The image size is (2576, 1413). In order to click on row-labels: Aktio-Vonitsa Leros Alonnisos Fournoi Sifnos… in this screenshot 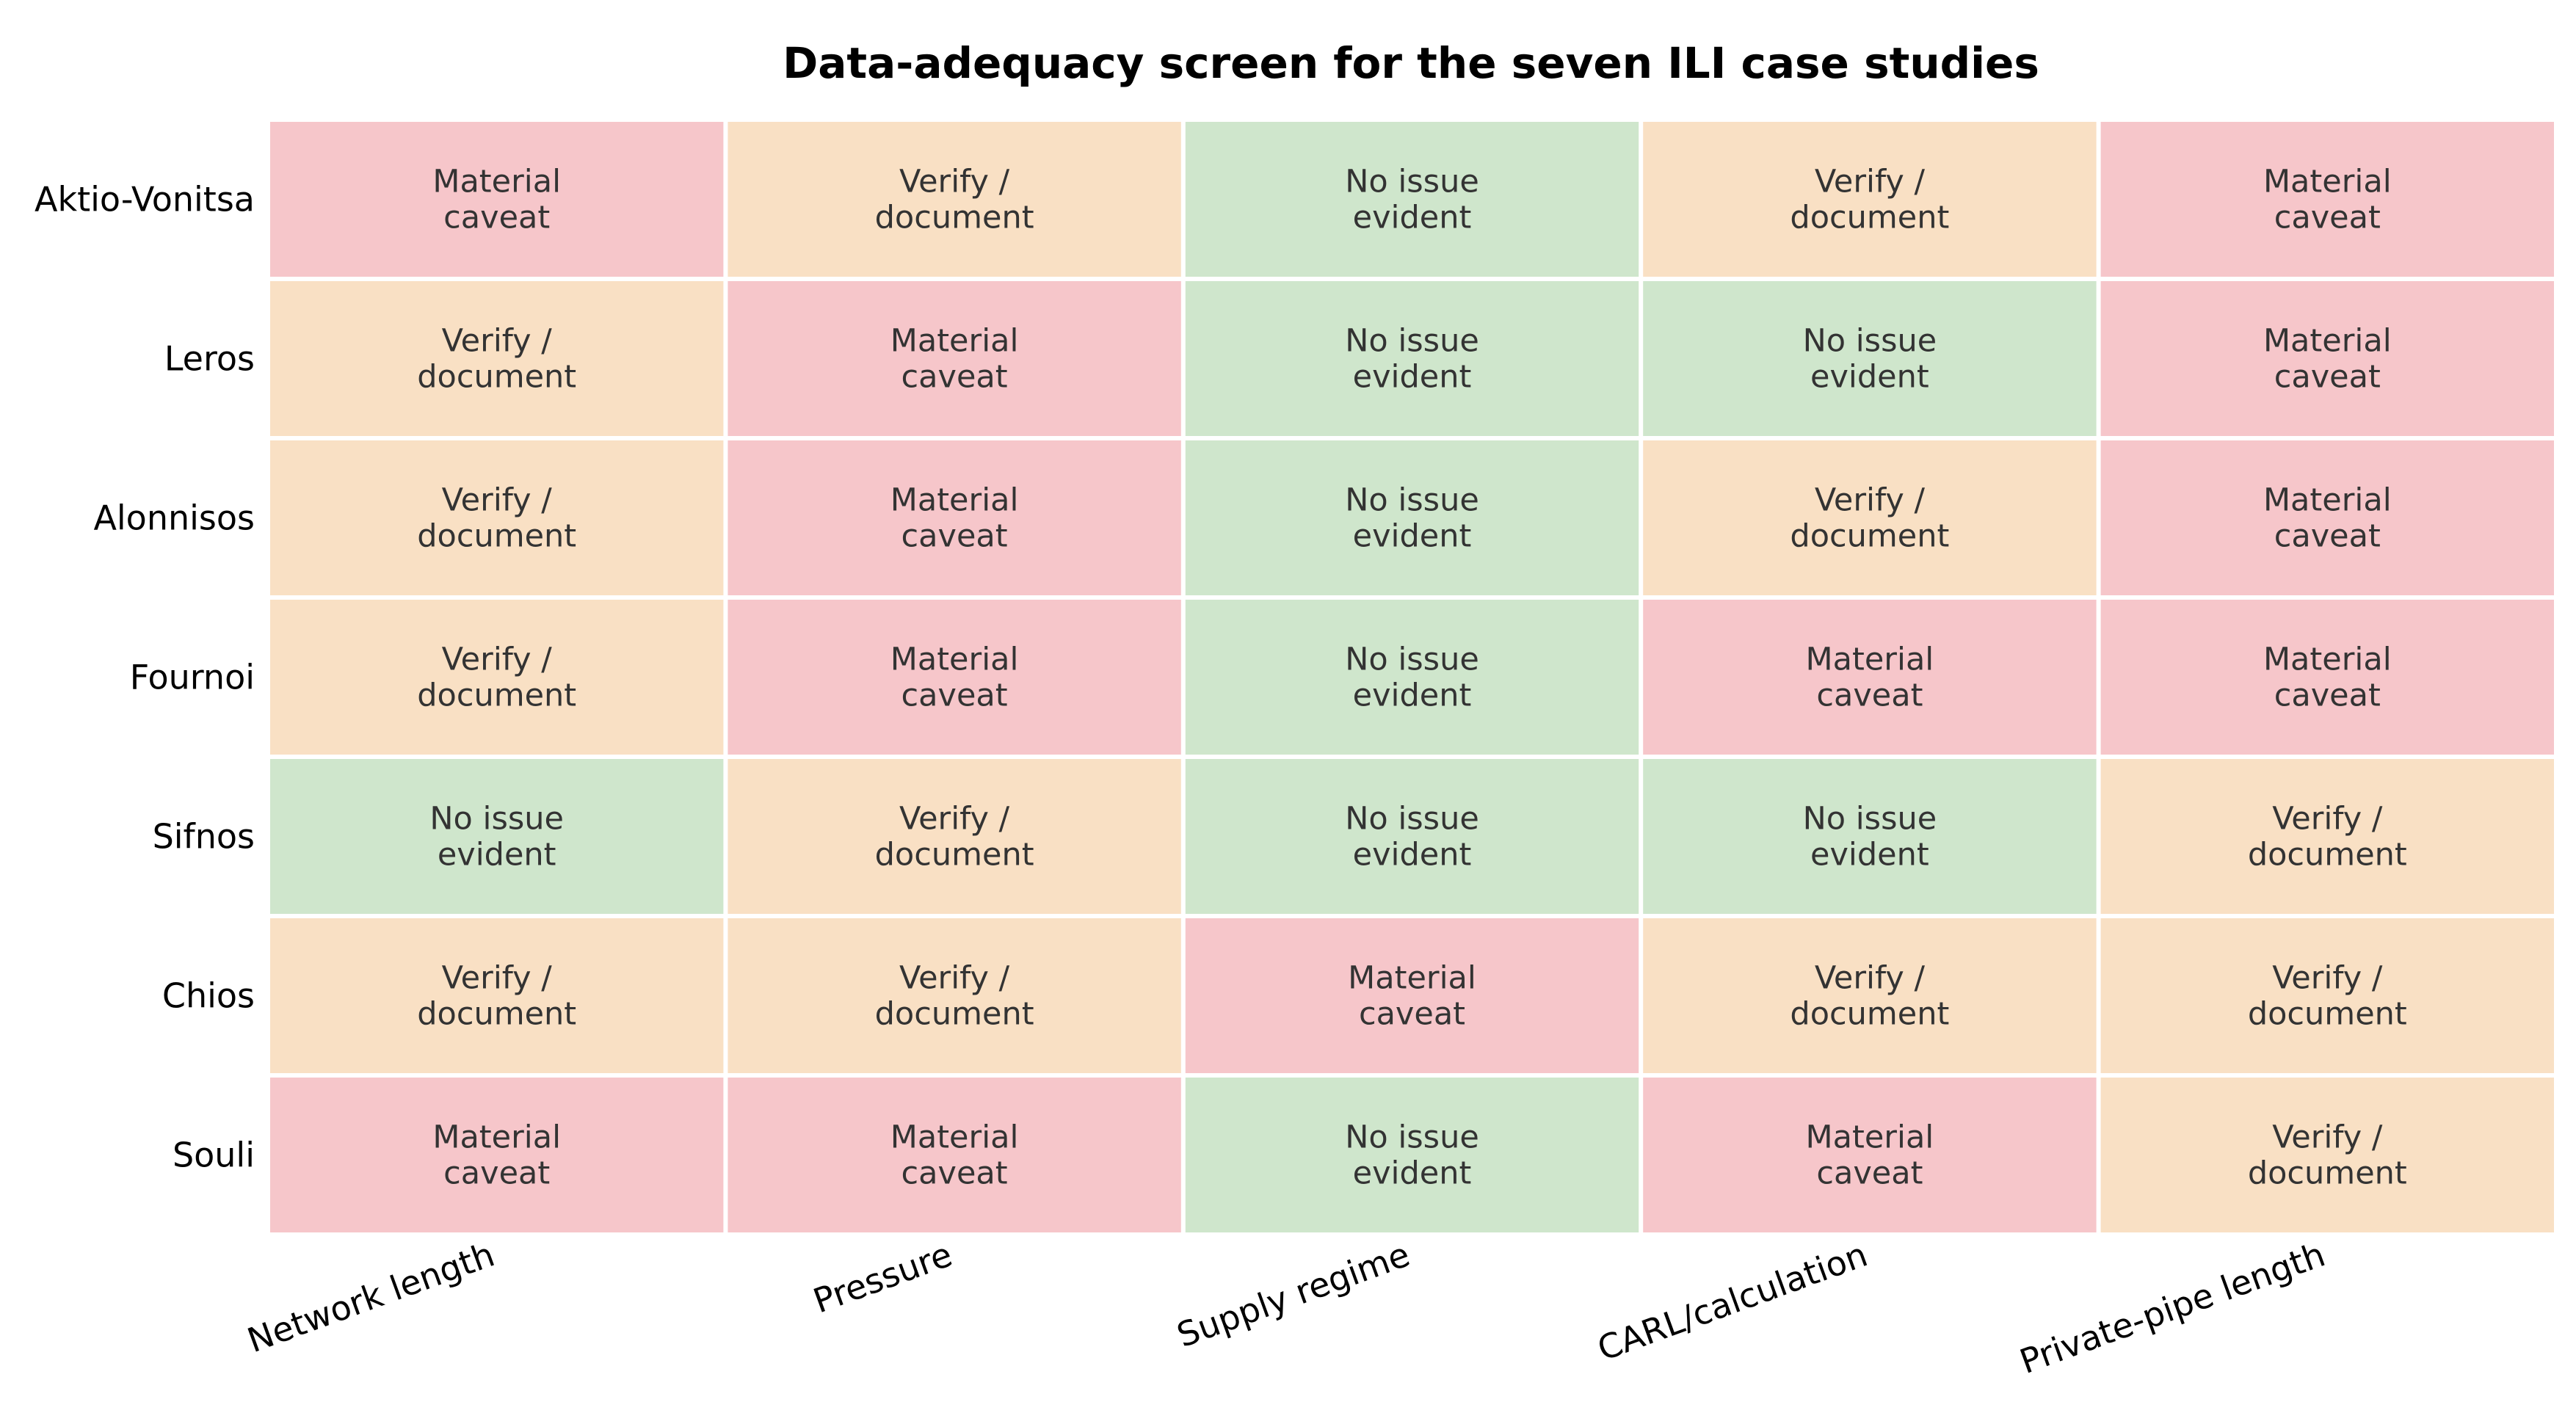, I will do `click(145, 677)`.